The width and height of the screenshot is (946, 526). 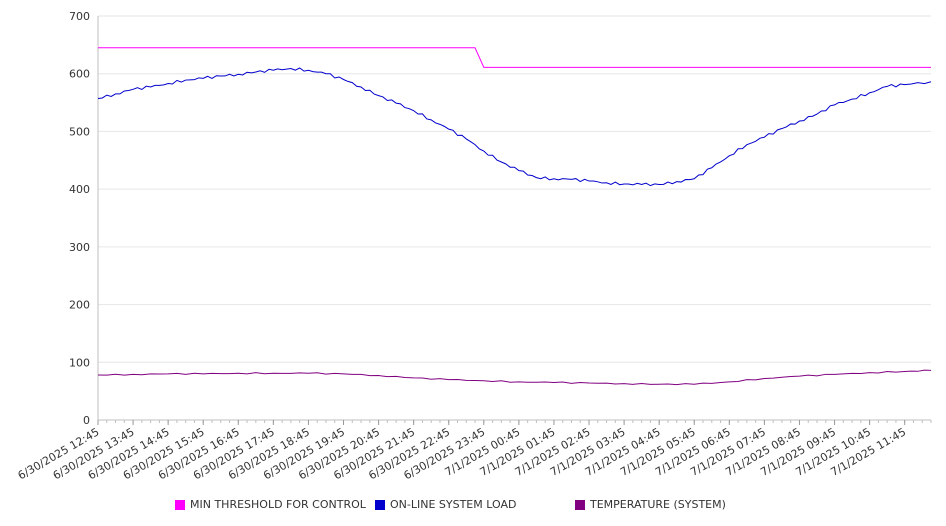 What do you see at coordinates (79, 131) in the screenshot?
I see `y-tick-label: 500` at bounding box center [79, 131].